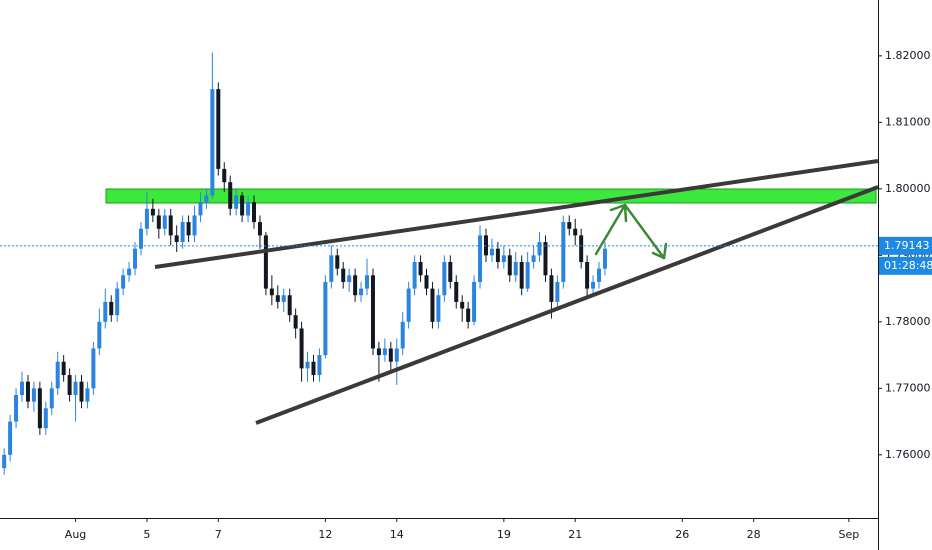 This screenshot has height=550, width=932. Describe the element at coordinates (397, 534) in the screenshot. I see `x-tick-label: 14` at that location.